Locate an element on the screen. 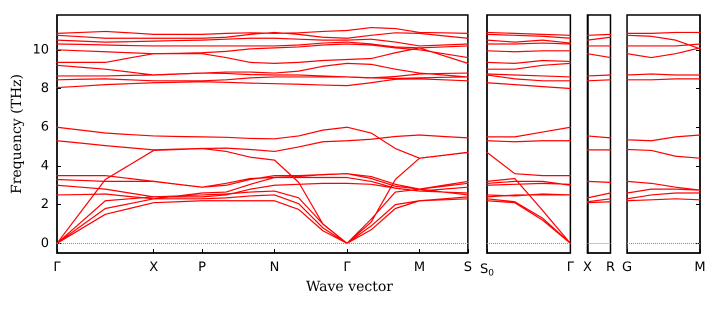  x-tick-label: P is located at coordinates (202, 267).